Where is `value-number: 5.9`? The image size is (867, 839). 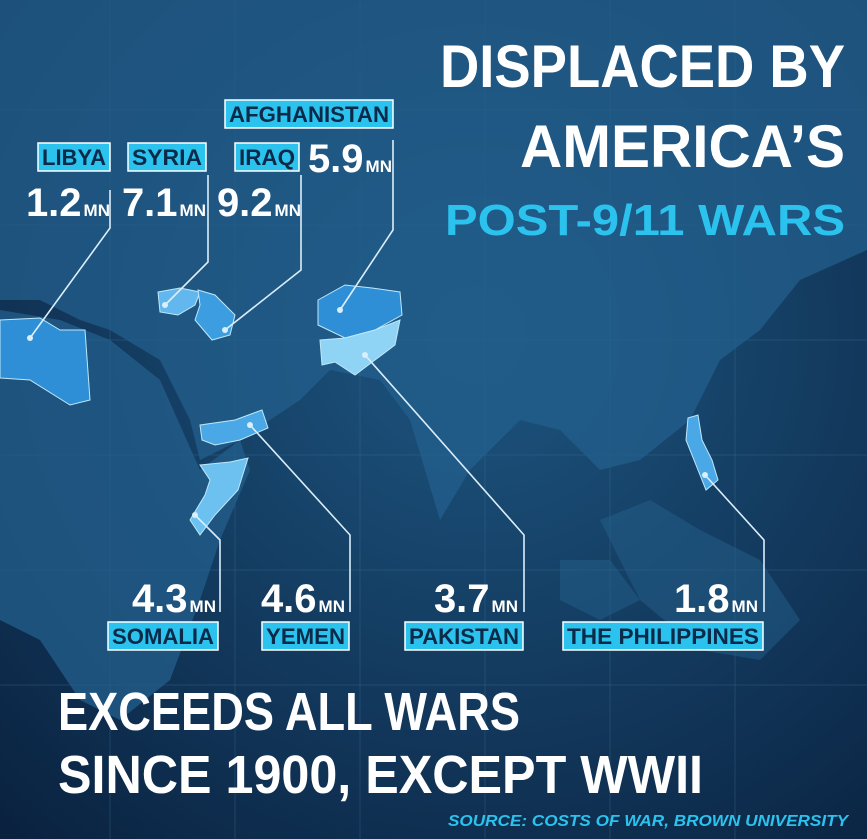 value-number: 5.9 is located at coordinates (336, 159).